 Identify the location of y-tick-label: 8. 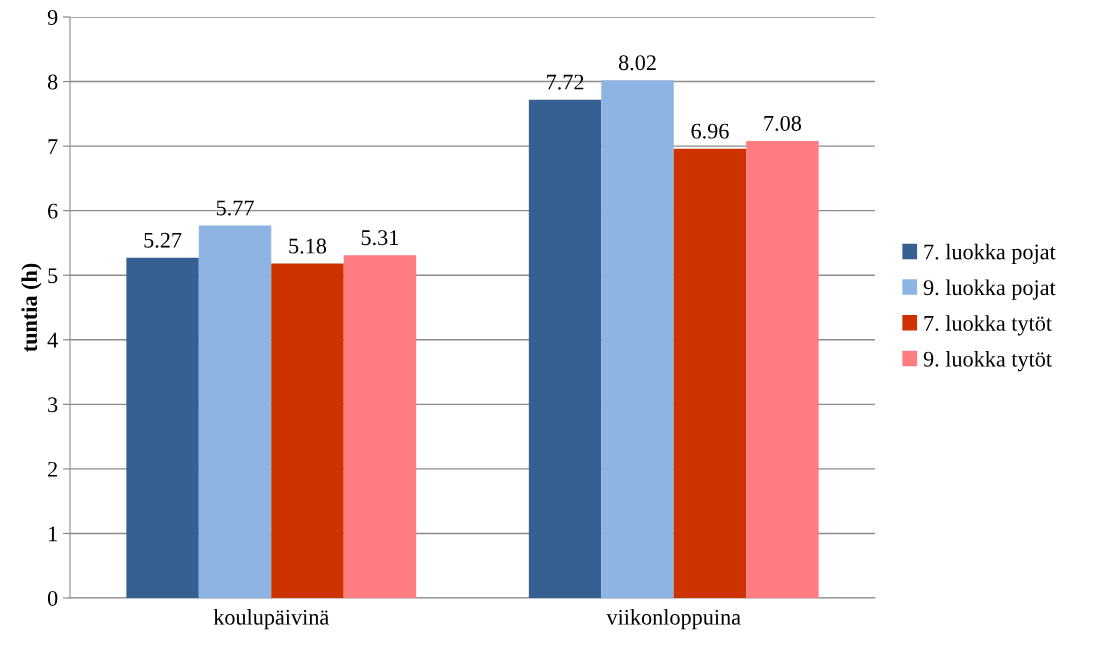
(52, 82).